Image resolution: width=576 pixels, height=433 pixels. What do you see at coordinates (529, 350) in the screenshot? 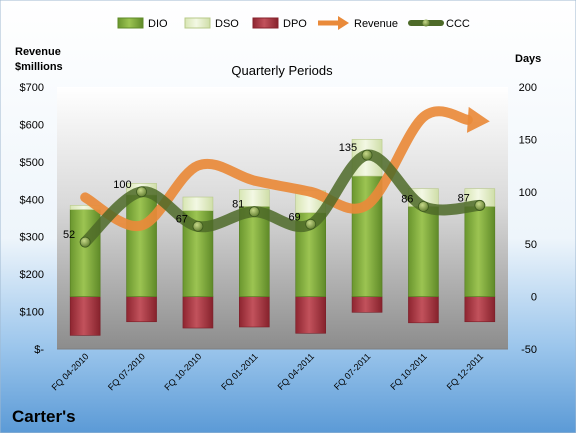
I see `right-tick-label: -50` at bounding box center [529, 350].